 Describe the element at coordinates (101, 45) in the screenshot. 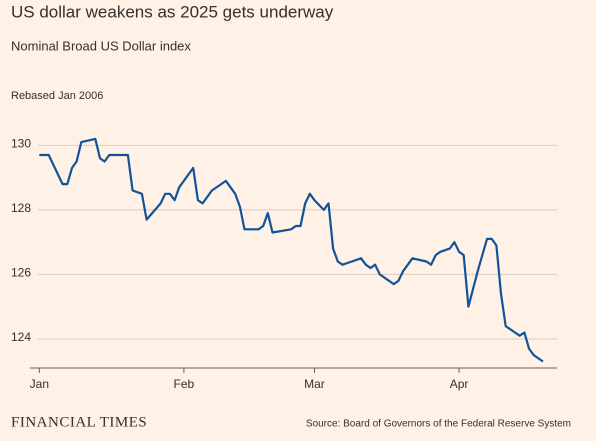

I see `chart-subtitle: Nominal Broad US Dollar index` at that location.